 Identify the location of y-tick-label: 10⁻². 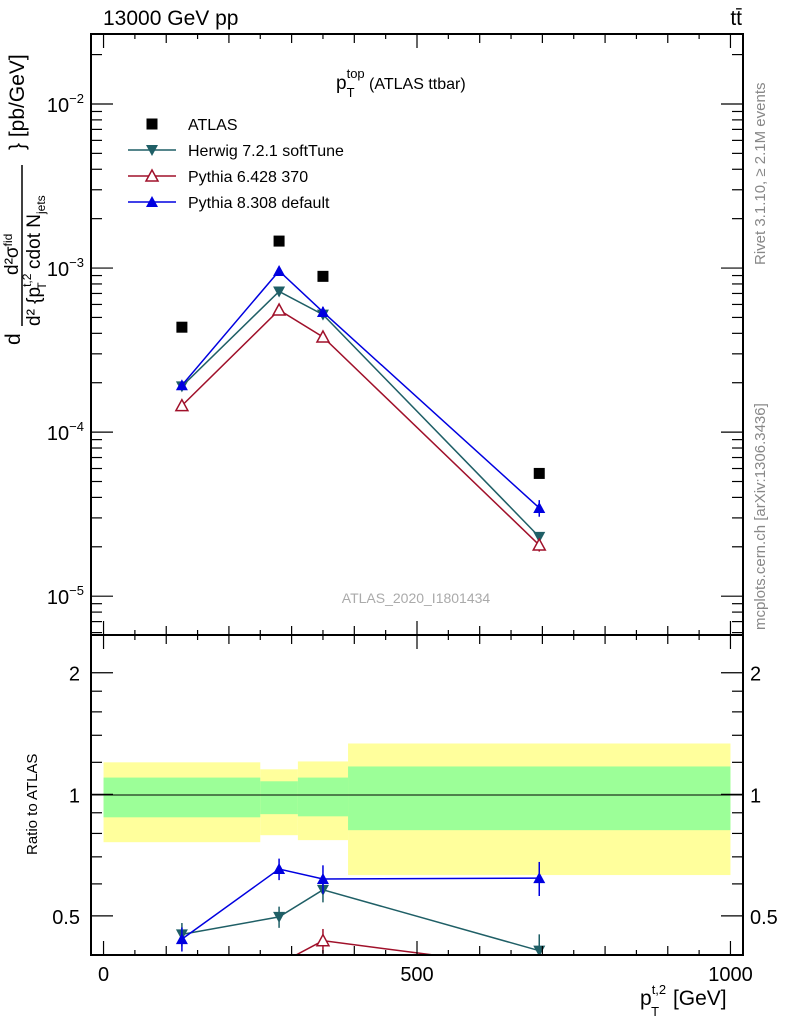
(65, 104).